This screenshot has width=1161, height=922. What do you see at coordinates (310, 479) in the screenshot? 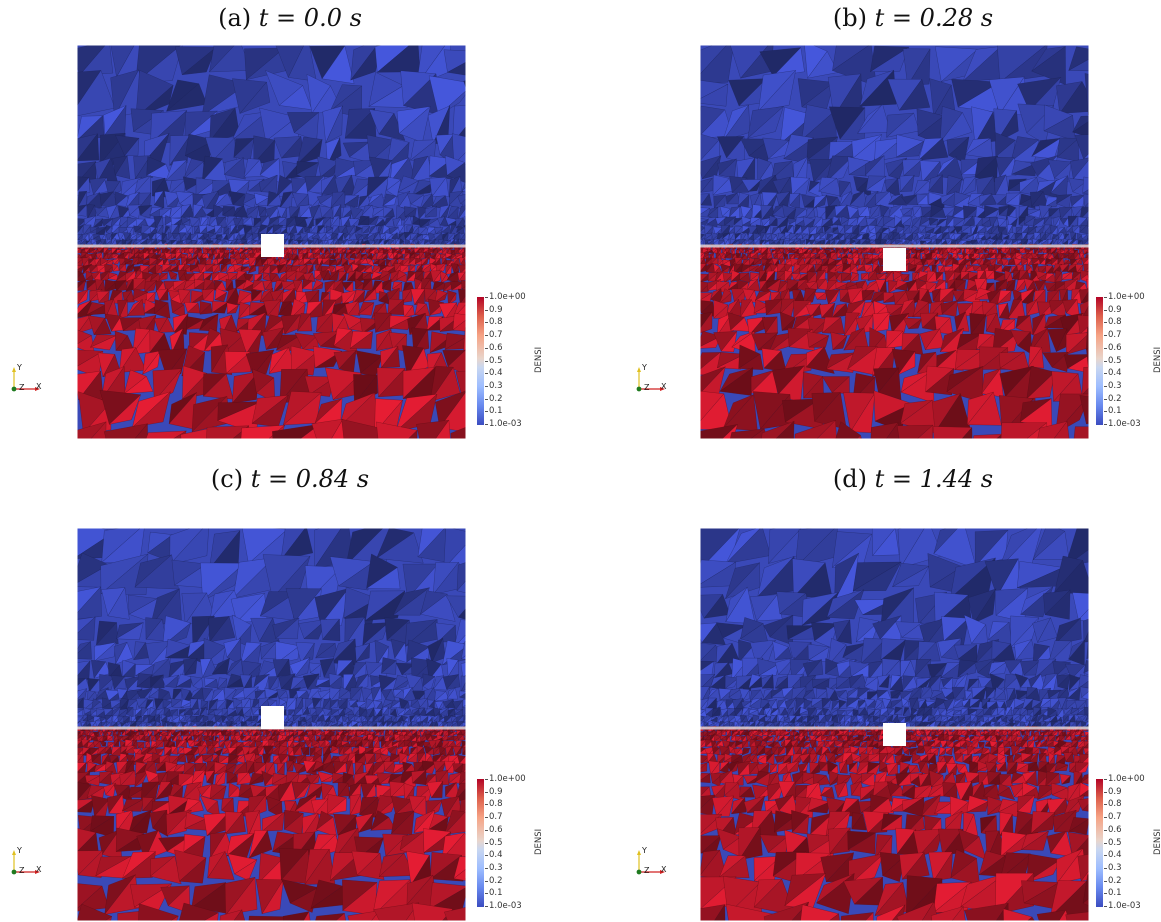
I see `caption-time: t = 0.84 s` at bounding box center [310, 479].